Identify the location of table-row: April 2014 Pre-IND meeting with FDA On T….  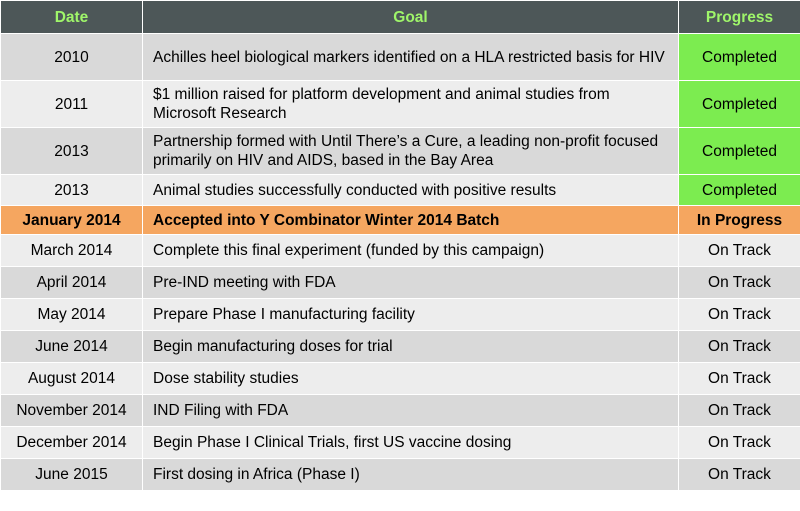
(400, 282).